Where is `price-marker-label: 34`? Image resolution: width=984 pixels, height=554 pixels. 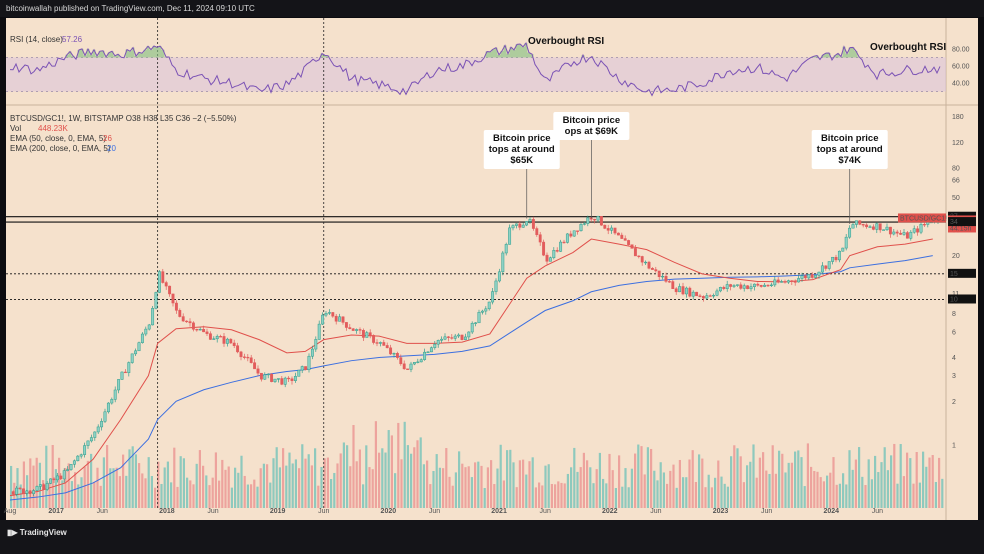 price-marker-label: 34 is located at coordinates (954, 222).